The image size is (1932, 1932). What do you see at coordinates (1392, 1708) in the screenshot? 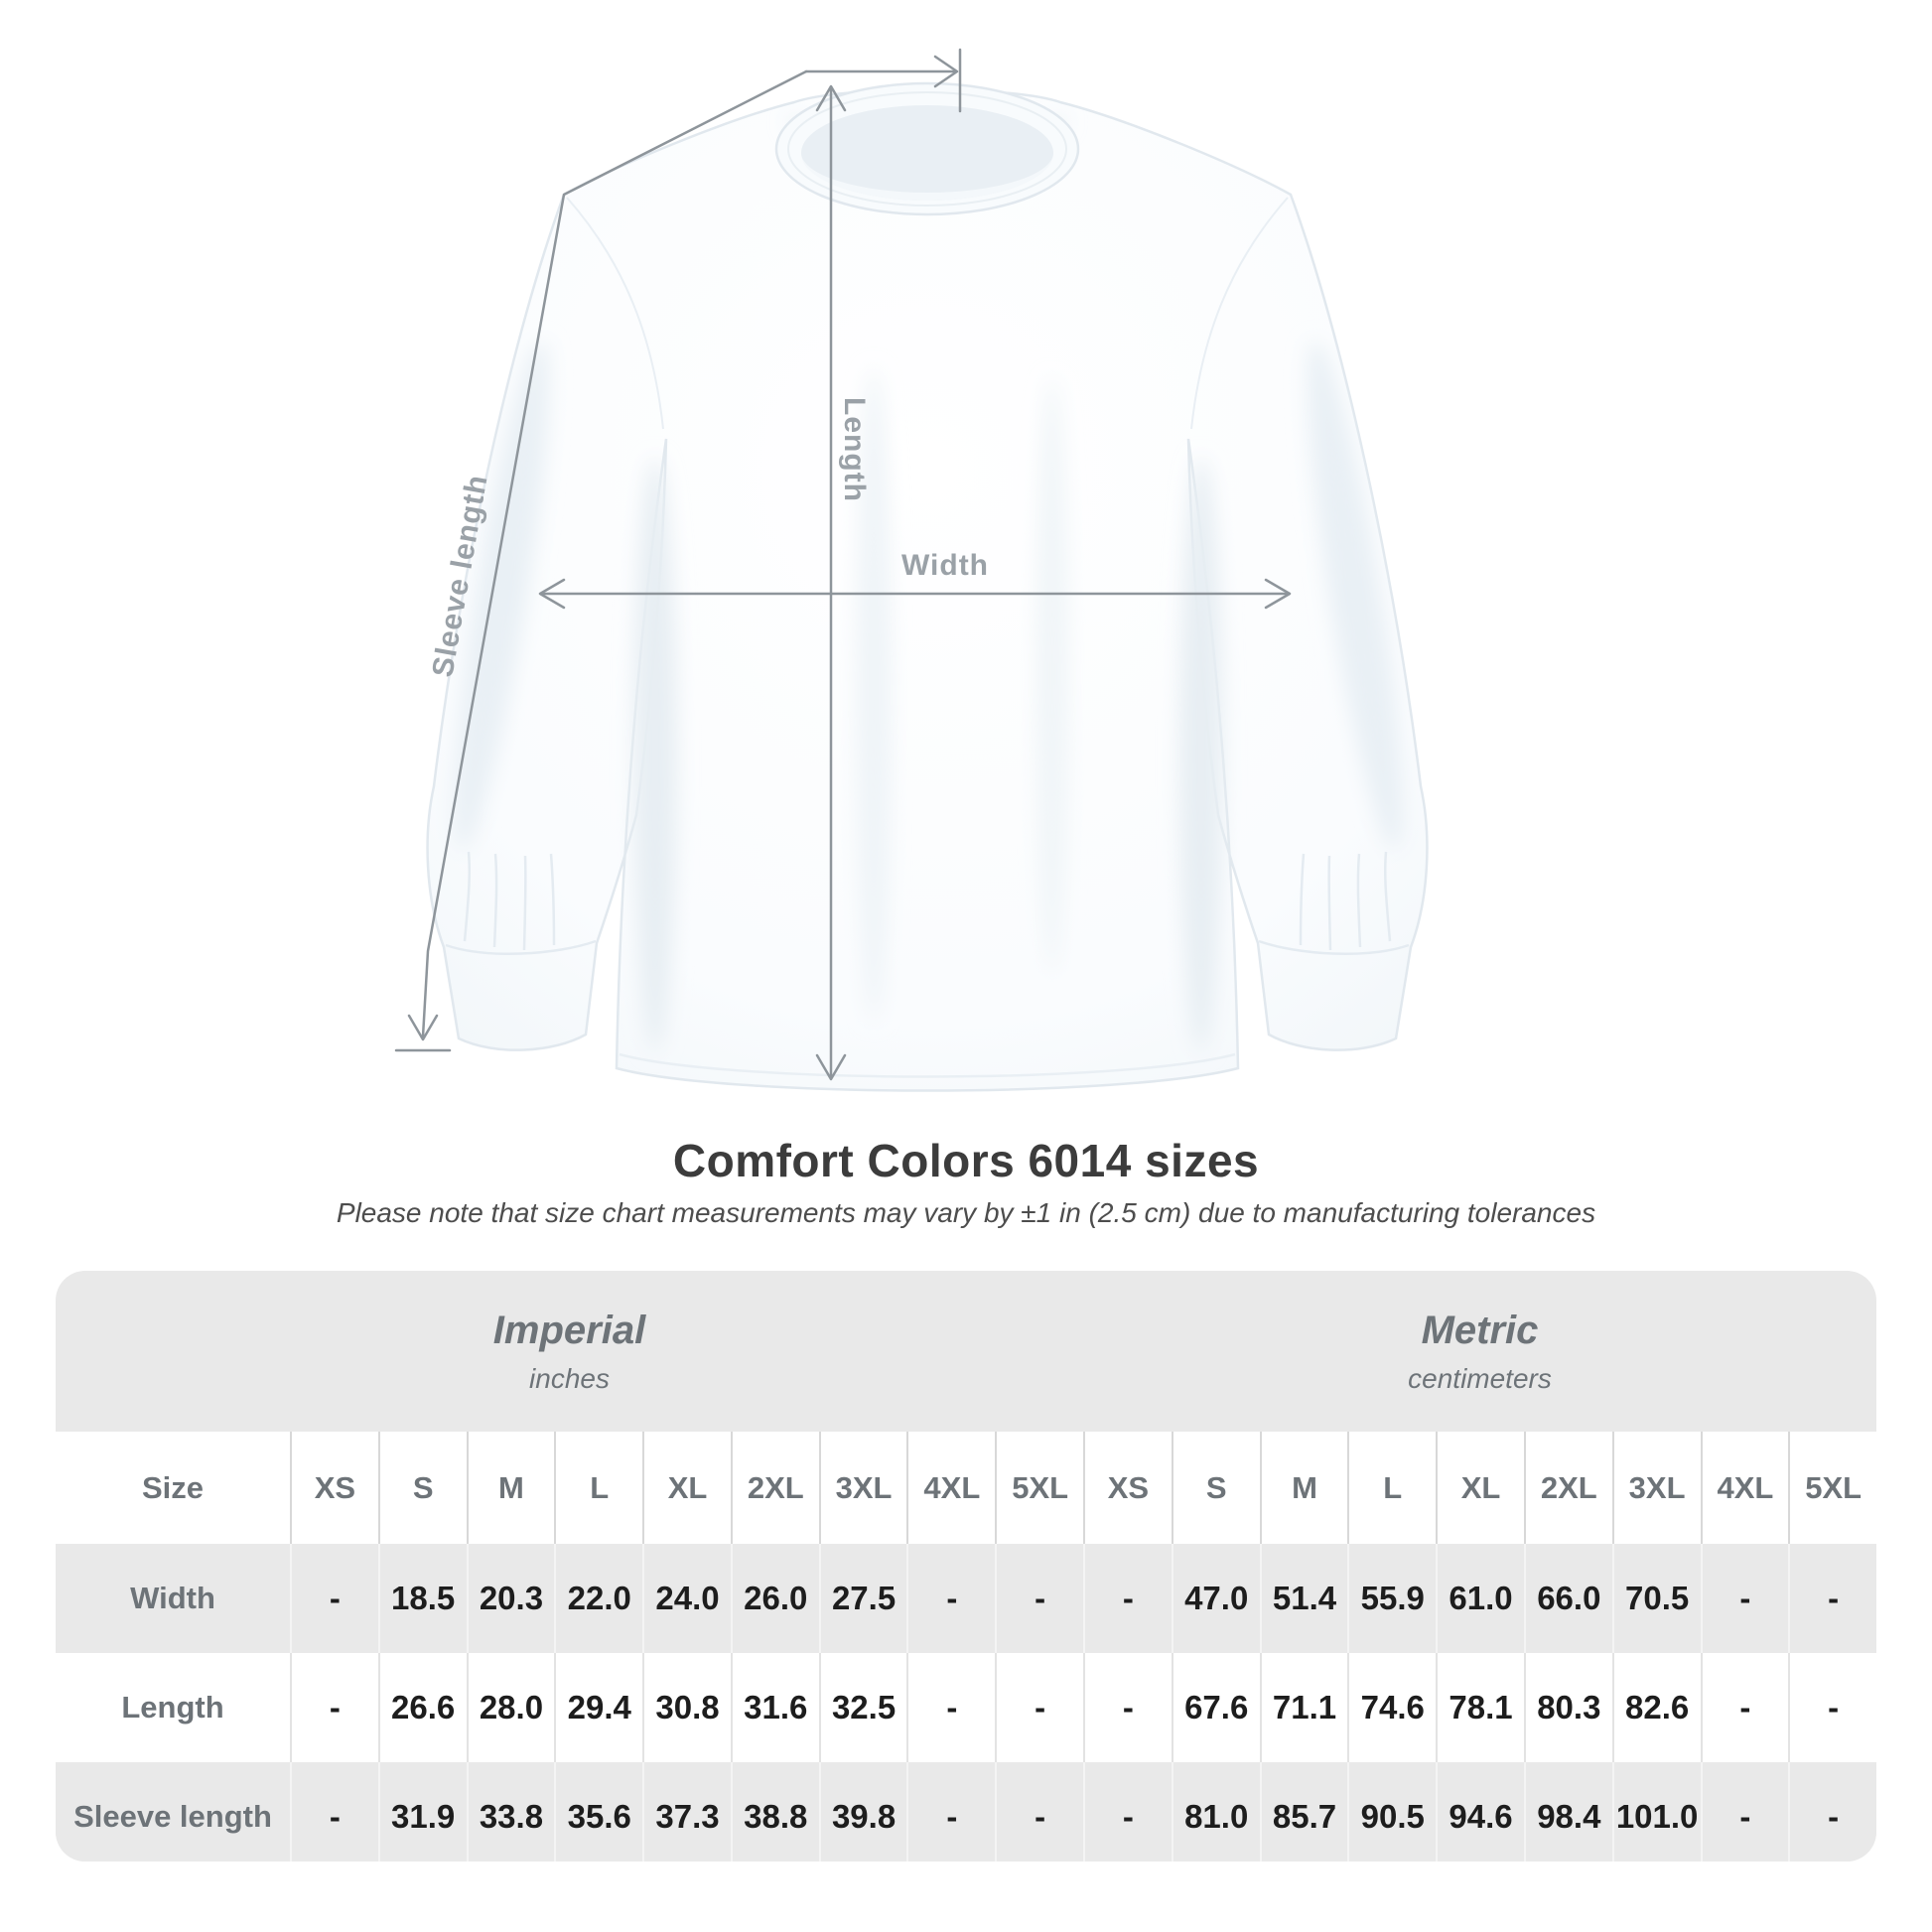
I see `measurement-value: 74.6` at bounding box center [1392, 1708].